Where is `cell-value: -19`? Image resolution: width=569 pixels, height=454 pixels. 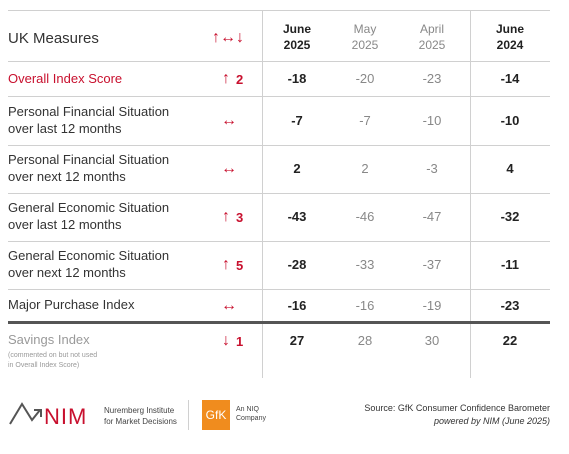 cell-value: -19 is located at coordinates (432, 305).